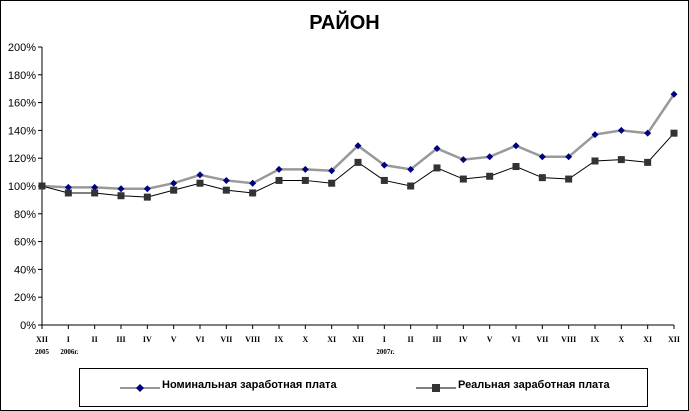 The image size is (689, 411). What do you see at coordinates (25, 215) in the screenshot?
I see `y-tick-label: 80%` at bounding box center [25, 215].